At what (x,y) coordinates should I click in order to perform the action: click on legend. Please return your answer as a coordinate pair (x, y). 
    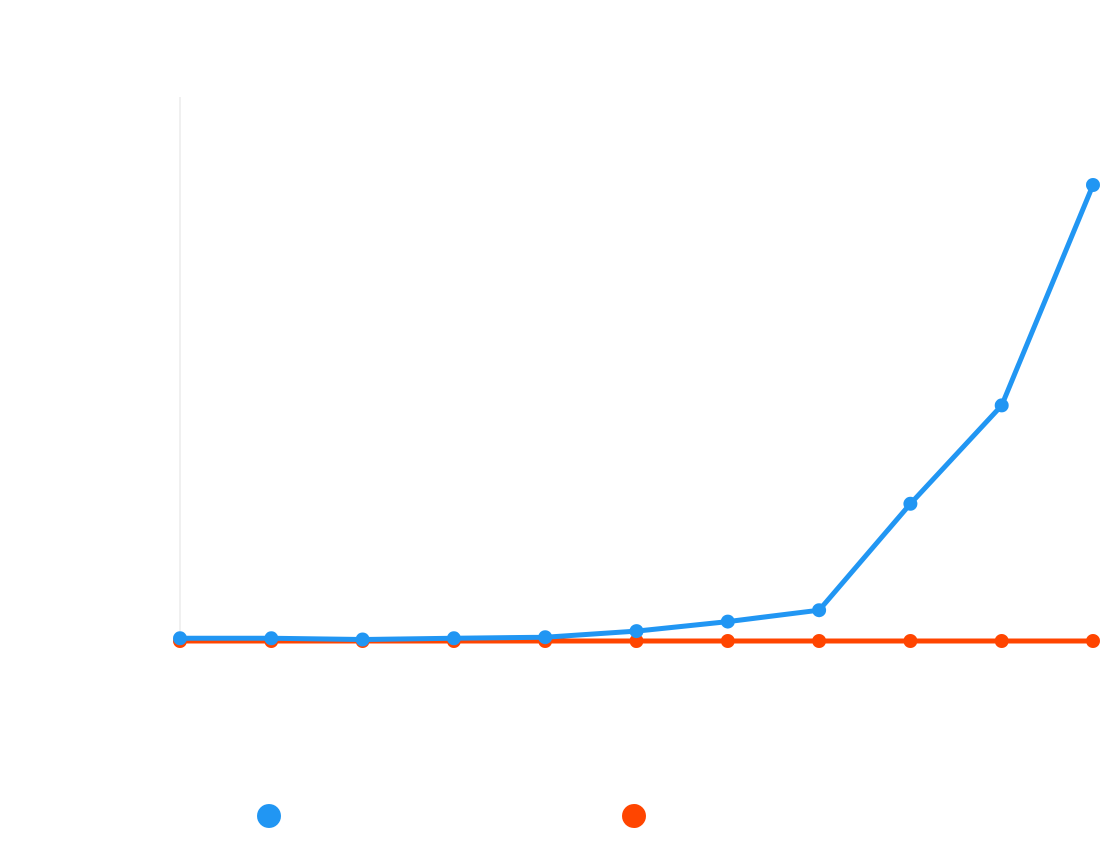
    Looking at the image, I should click on (451, 816).